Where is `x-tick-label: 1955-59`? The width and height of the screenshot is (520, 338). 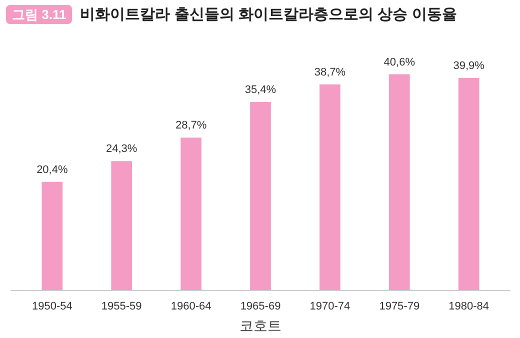
x-tick-label: 1955-59 is located at coordinates (121, 306).